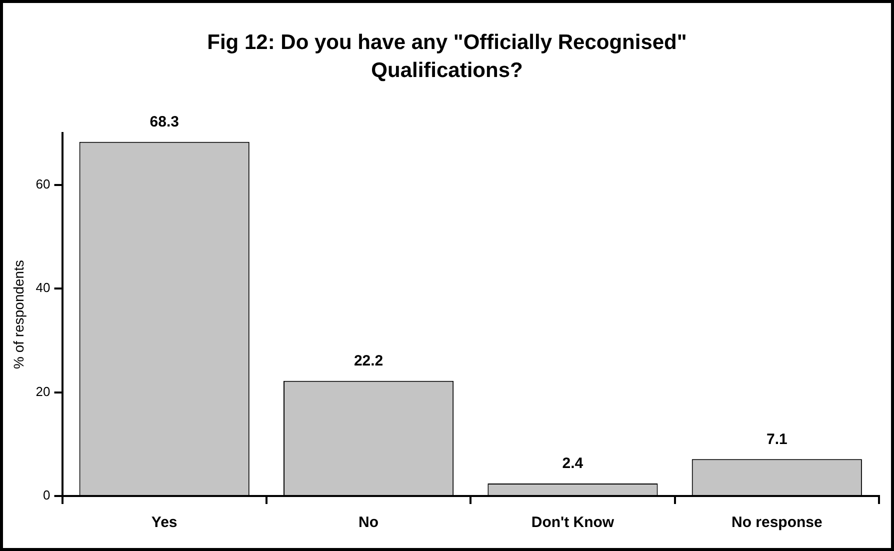 The width and height of the screenshot is (894, 551). What do you see at coordinates (43, 184) in the screenshot?
I see `y-tick-label: 60` at bounding box center [43, 184].